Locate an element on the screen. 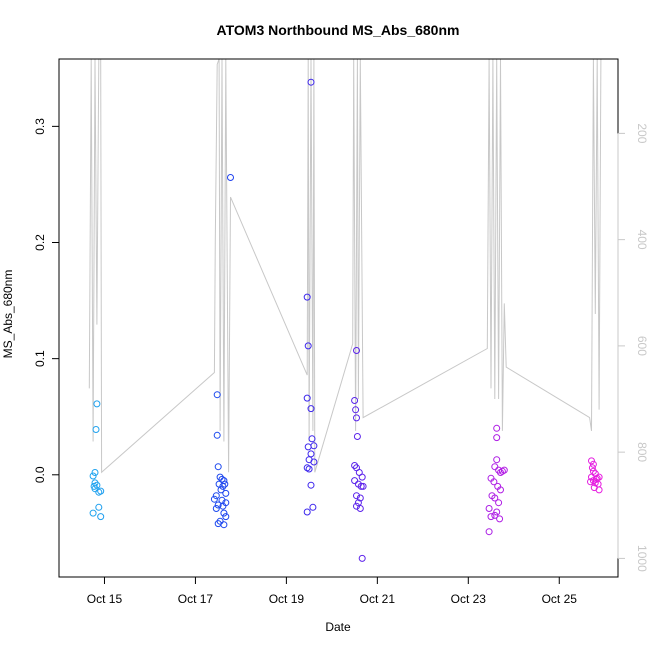  y-tick-label: 0.3 is located at coordinates (40, 126).